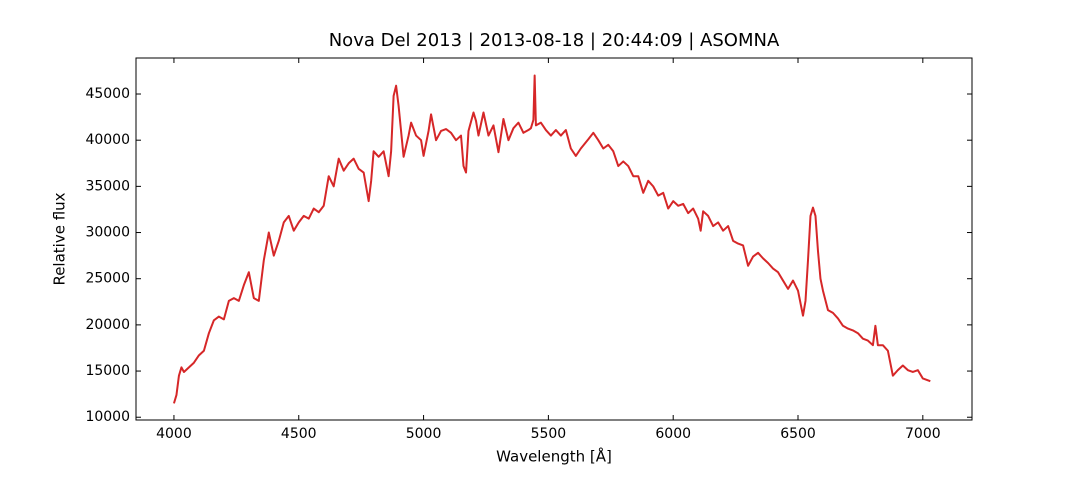  What do you see at coordinates (107, 325) in the screenshot?
I see `y-tick-label: 20000` at bounding box center [107, 325].